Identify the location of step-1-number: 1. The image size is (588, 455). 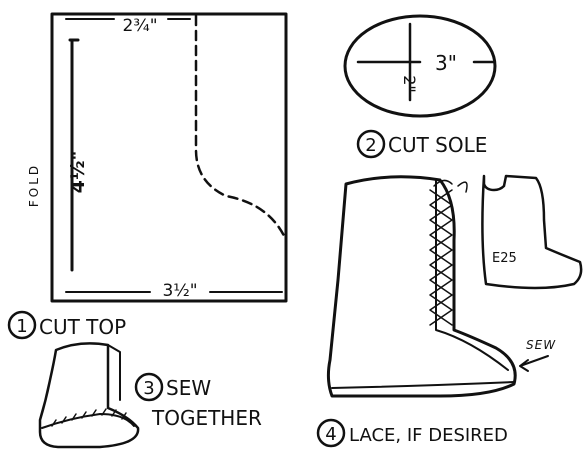
(21, 326).